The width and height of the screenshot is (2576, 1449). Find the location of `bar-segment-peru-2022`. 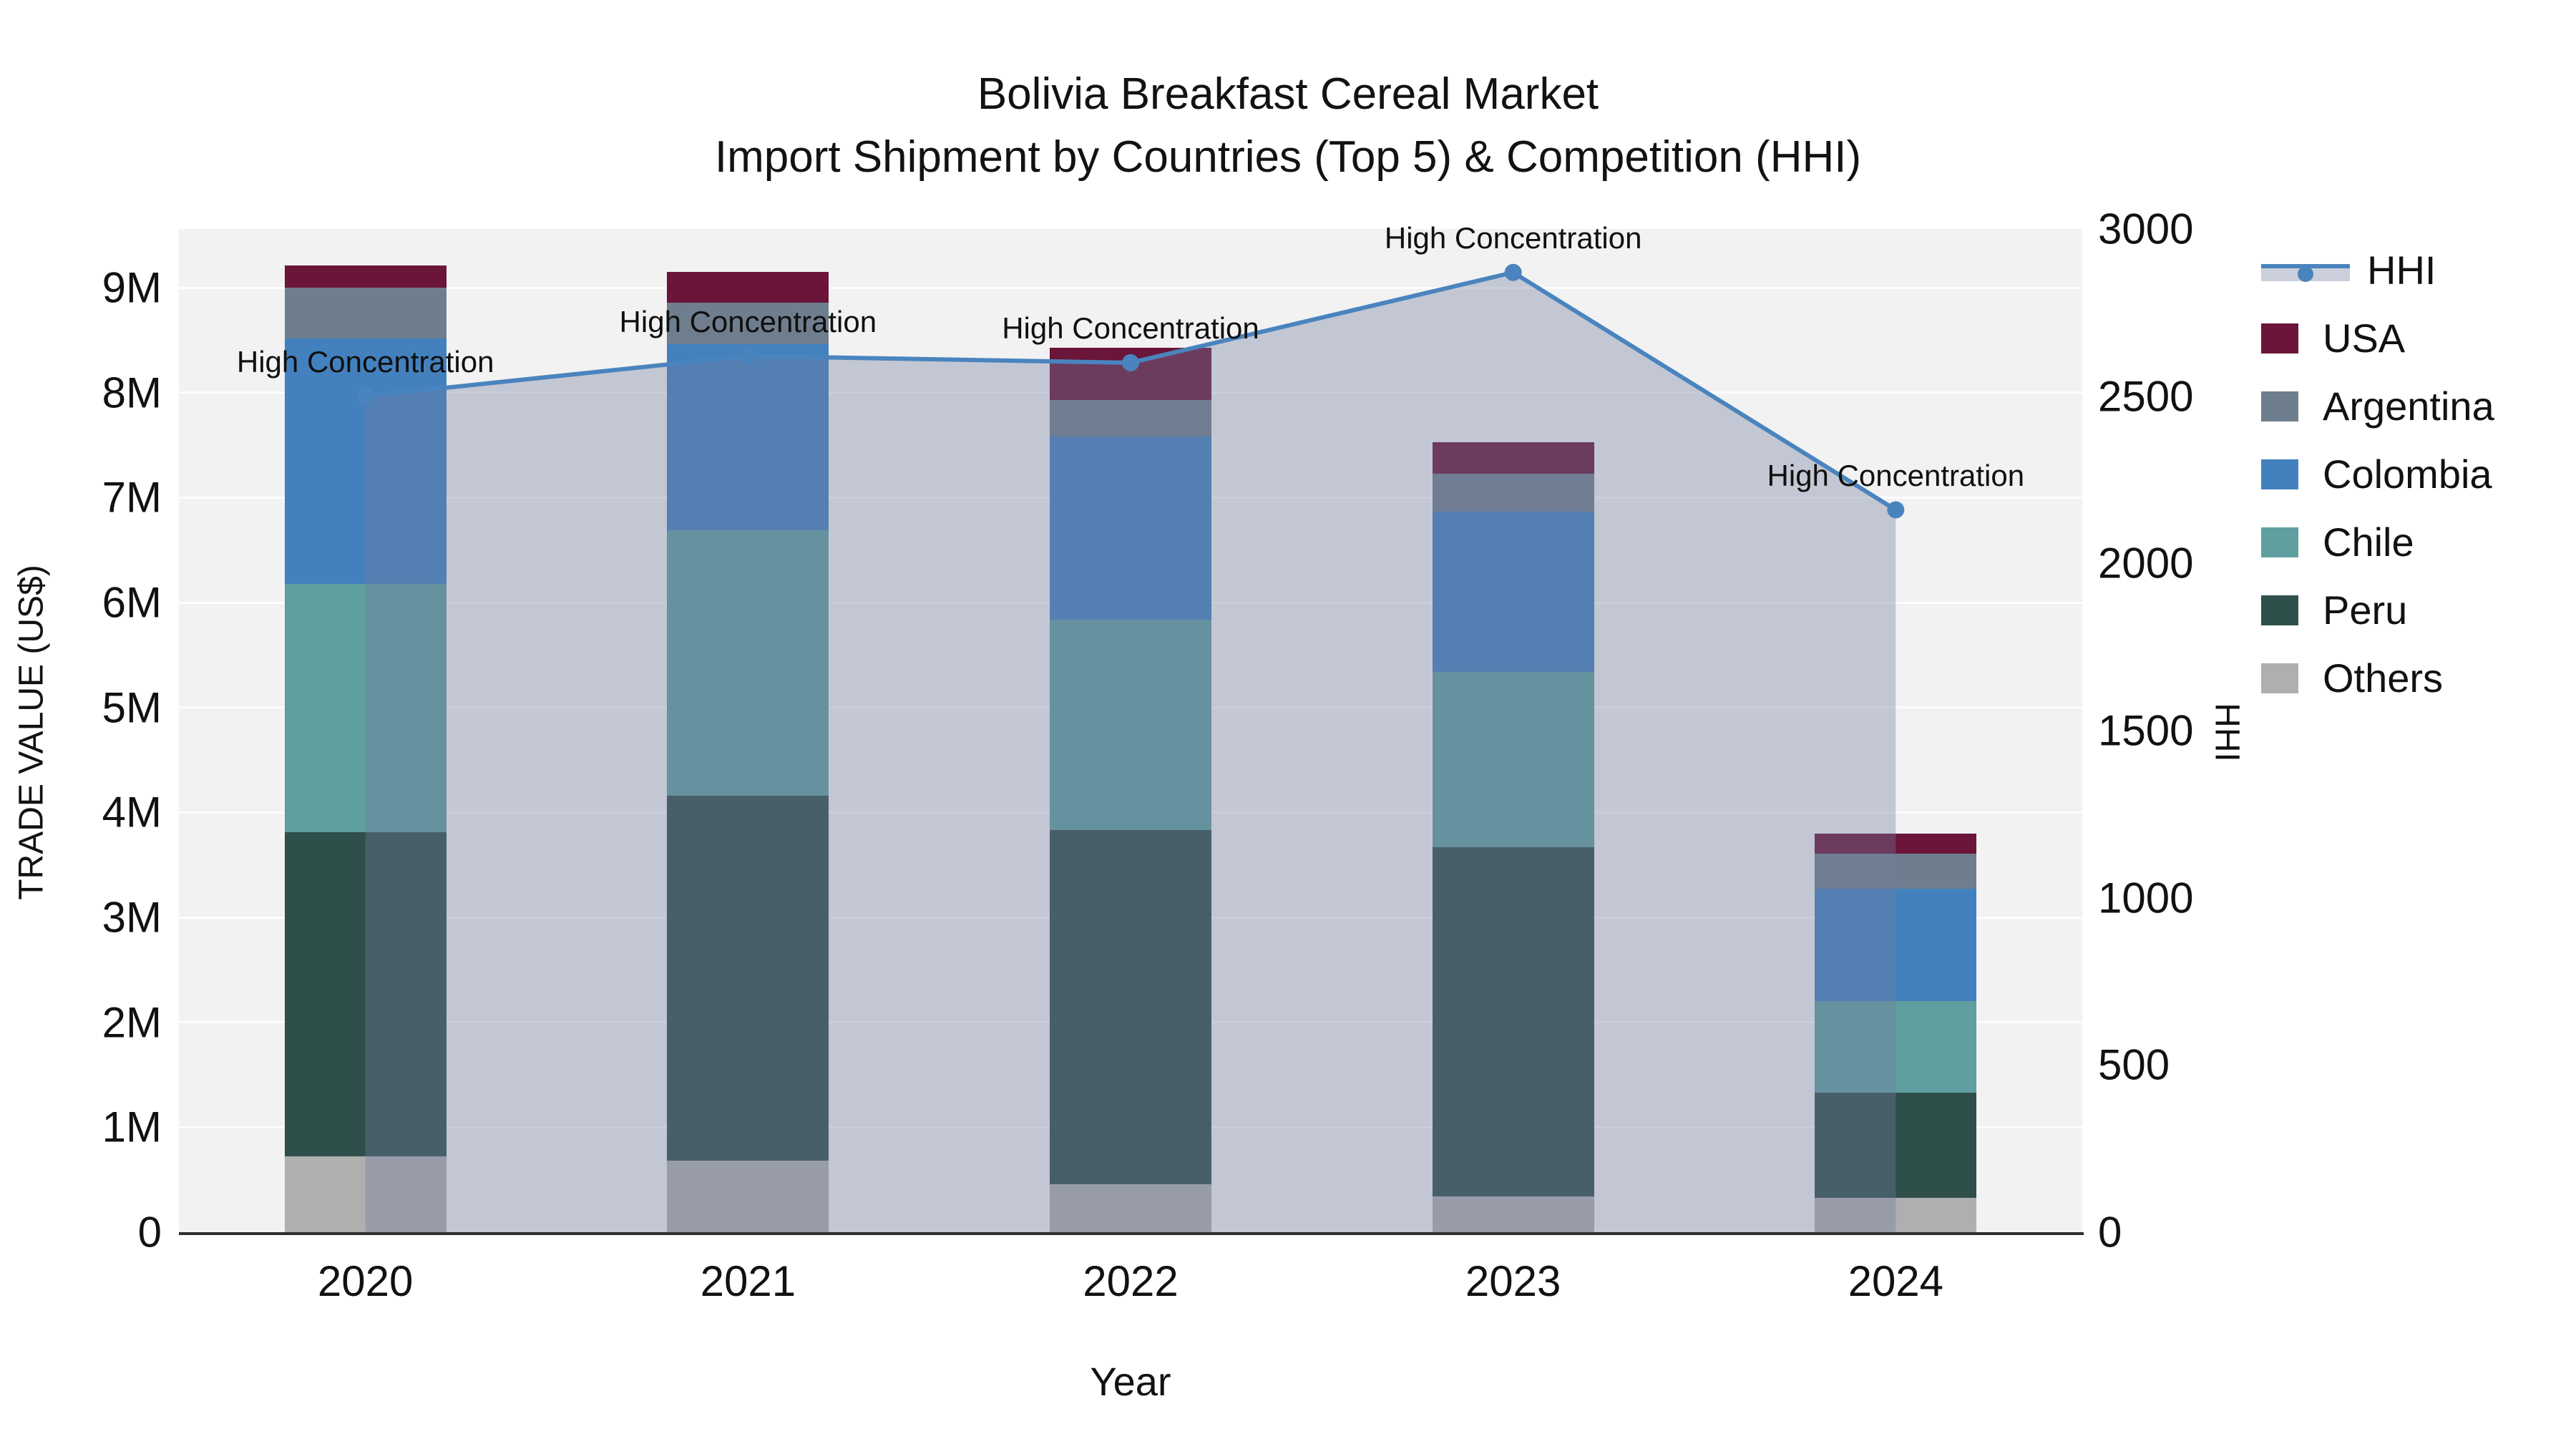

bar-segment-peru-2022 is located at coordinates (1130, 1007).